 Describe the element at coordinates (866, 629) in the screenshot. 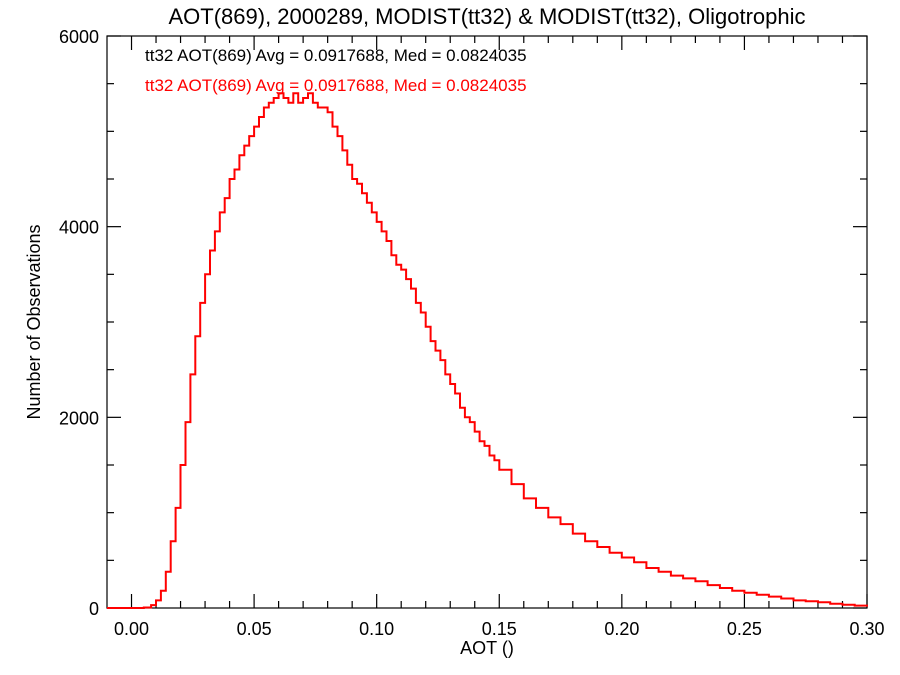

I see `x-tick-label: 0.30` at that location.